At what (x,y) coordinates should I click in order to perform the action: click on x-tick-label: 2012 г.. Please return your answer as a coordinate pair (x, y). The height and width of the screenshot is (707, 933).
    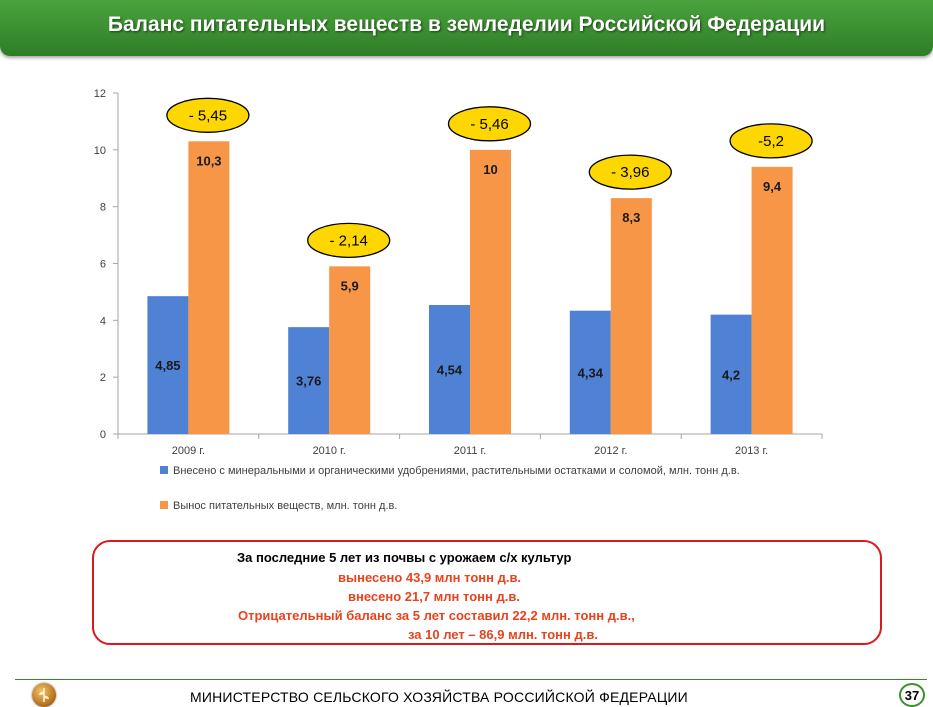
    Looking at the image, I should click on (610, 451).